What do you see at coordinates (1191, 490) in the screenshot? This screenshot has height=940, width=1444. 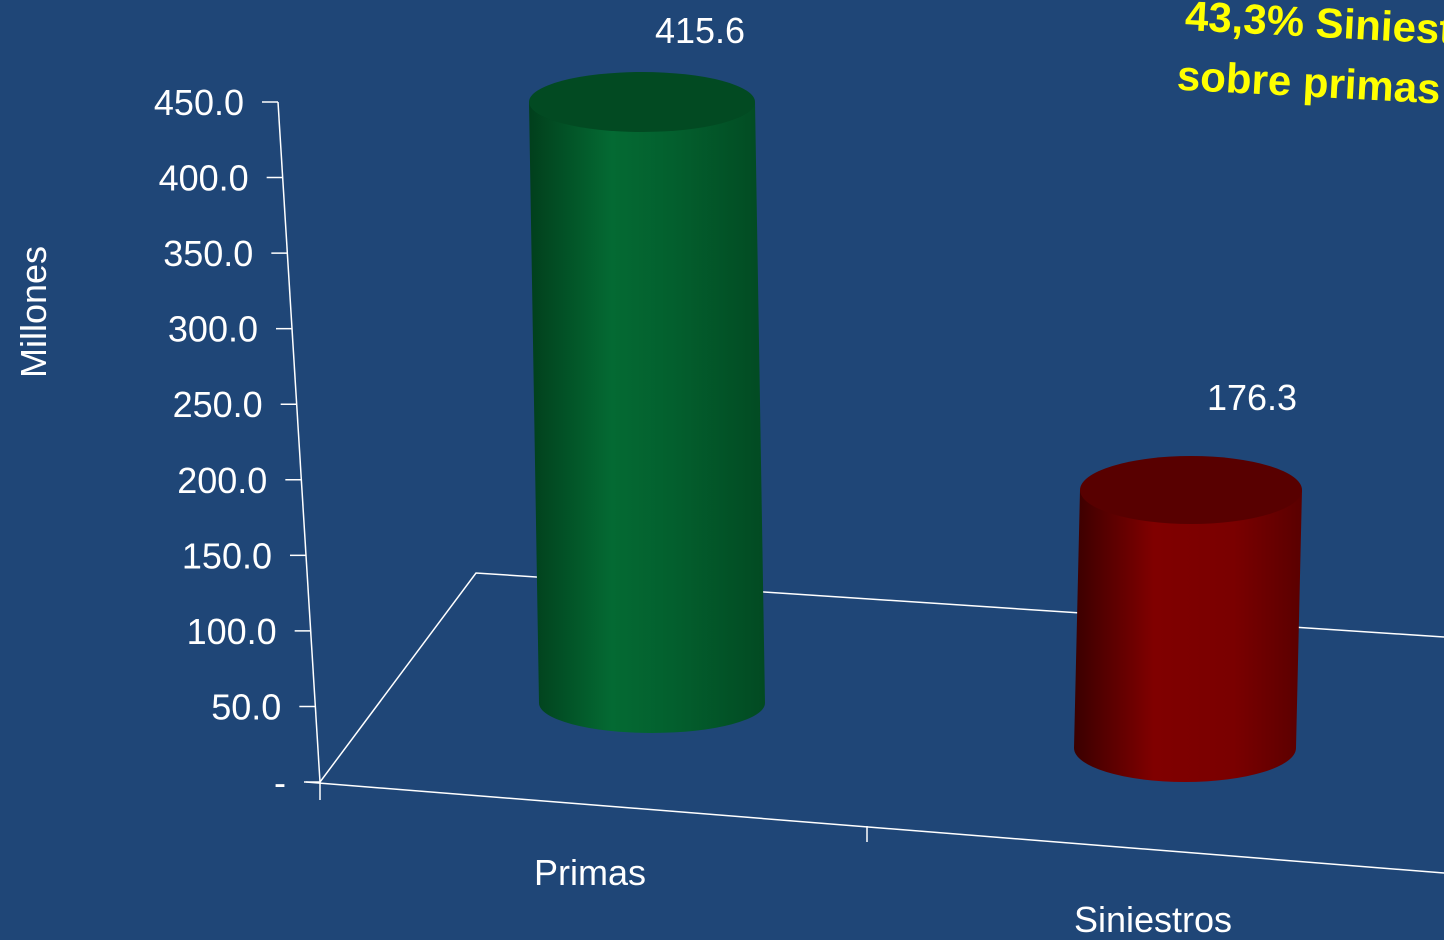 I see `bar-top-siniestros` at bounding box center [1191, 490].